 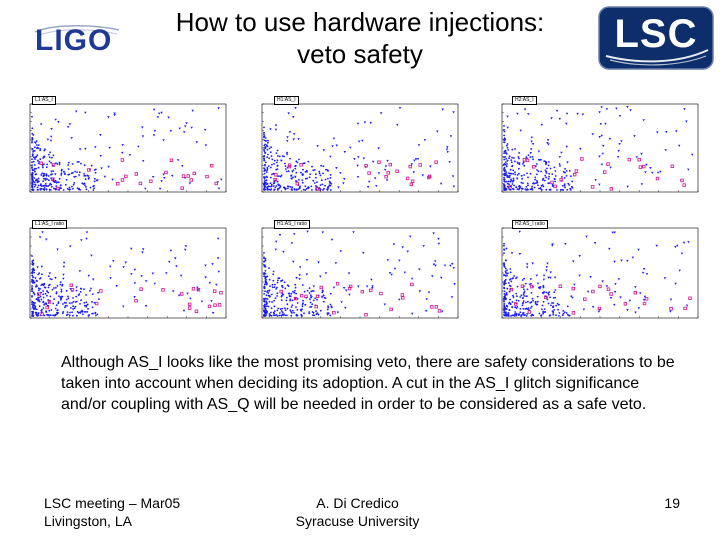 I want to click on footer-meeting-location: Livingston, LA, so click(x=88, y=521).